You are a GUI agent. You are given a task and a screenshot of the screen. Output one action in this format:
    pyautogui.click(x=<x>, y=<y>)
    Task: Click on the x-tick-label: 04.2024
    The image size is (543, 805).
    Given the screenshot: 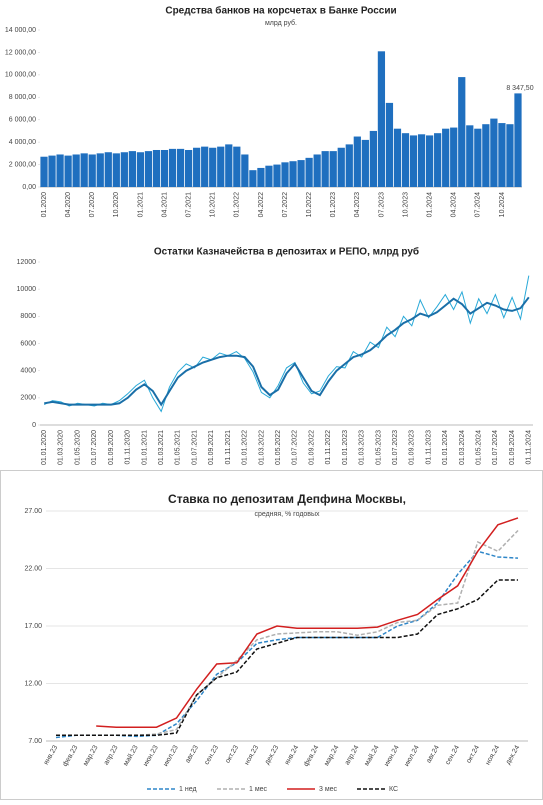 What is the action you would take?
    pyautogui.click(x=454, y=204)
    